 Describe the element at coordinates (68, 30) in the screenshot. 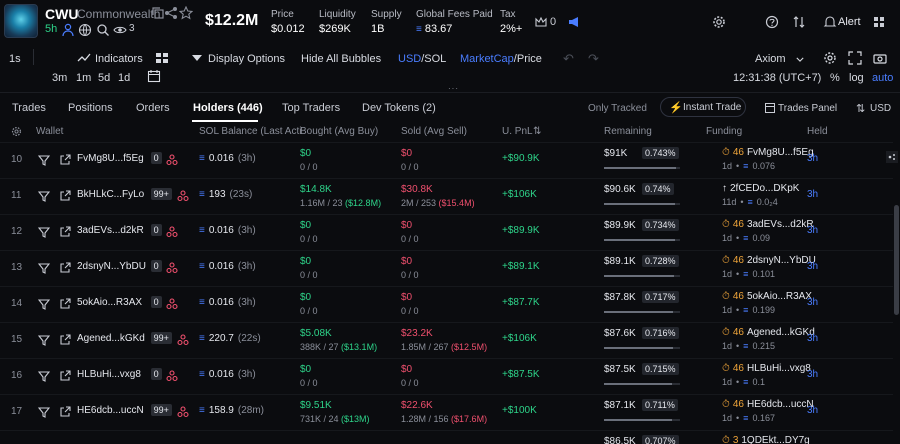

I see `user-icon` at that location.